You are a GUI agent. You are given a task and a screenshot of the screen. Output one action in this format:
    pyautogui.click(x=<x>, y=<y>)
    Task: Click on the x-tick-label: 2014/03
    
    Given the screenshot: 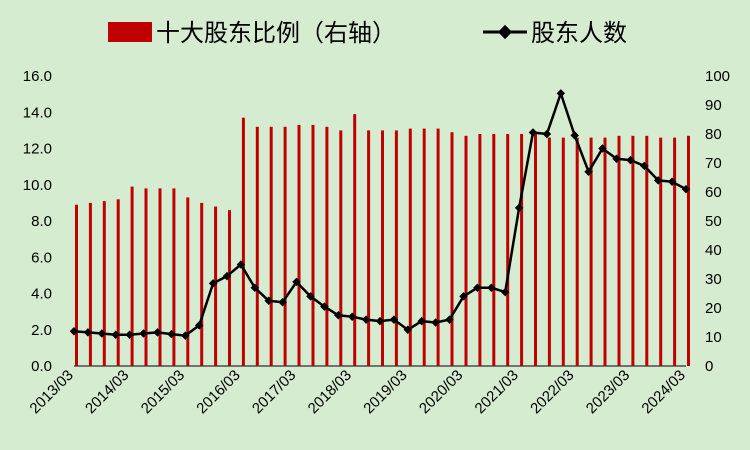 What is the action you would take?
    pyautogui.click(x=107, y=392)
    